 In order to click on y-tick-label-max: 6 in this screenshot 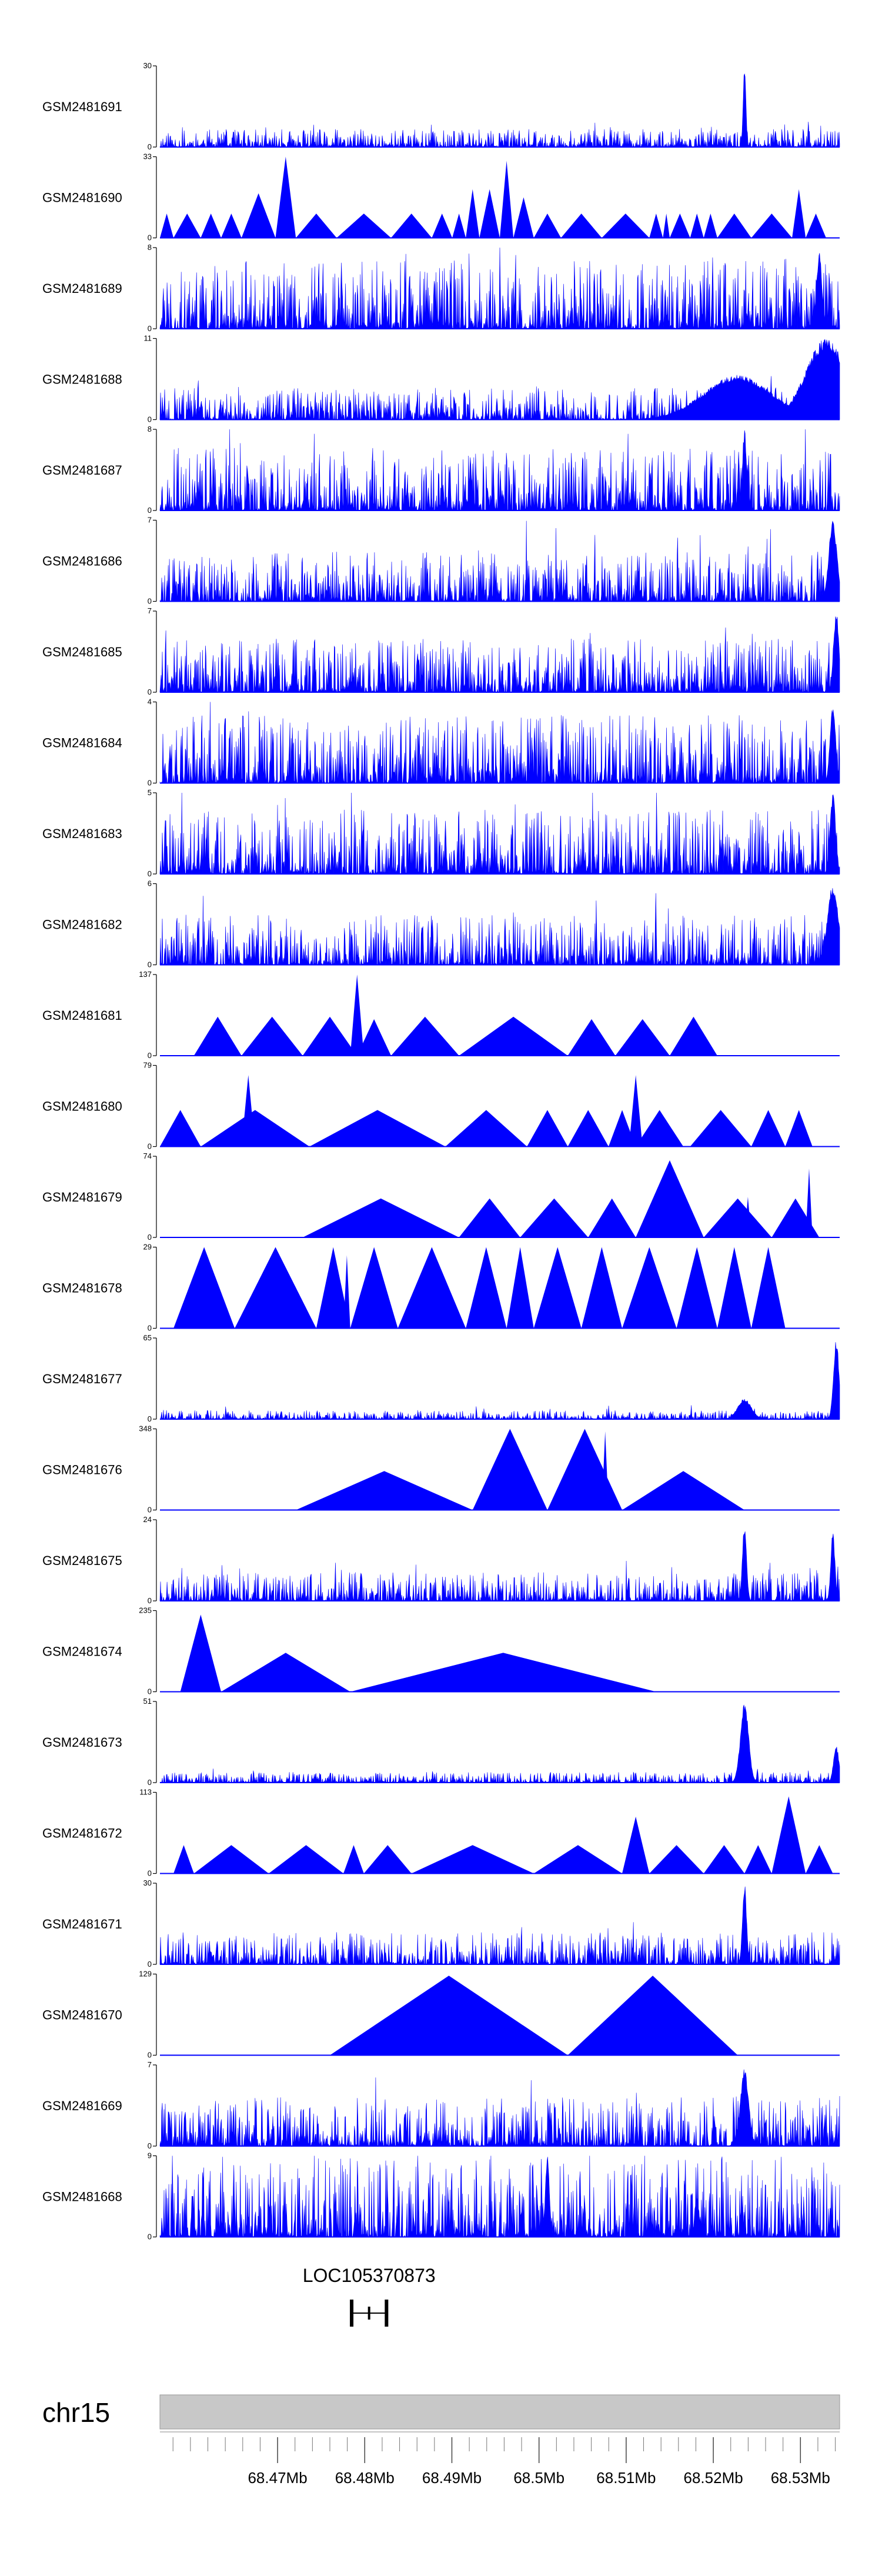, I will do `click(150, 883)`.